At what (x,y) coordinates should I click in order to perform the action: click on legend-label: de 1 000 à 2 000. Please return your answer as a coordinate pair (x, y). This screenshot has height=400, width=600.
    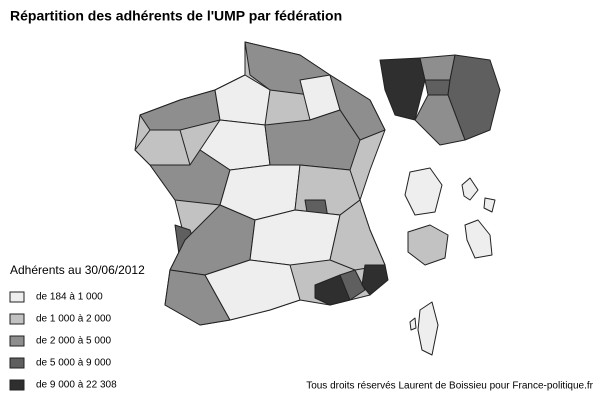
    Looking at the image, I should click on (74, 319).